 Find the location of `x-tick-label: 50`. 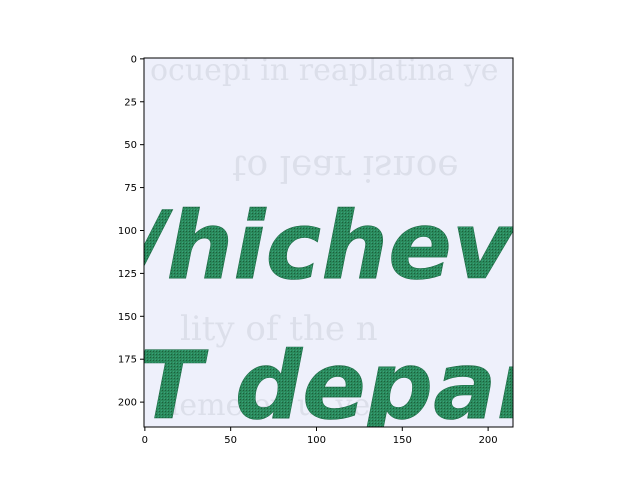

x-tick-label: 50 is located at coordinates (230, 440).